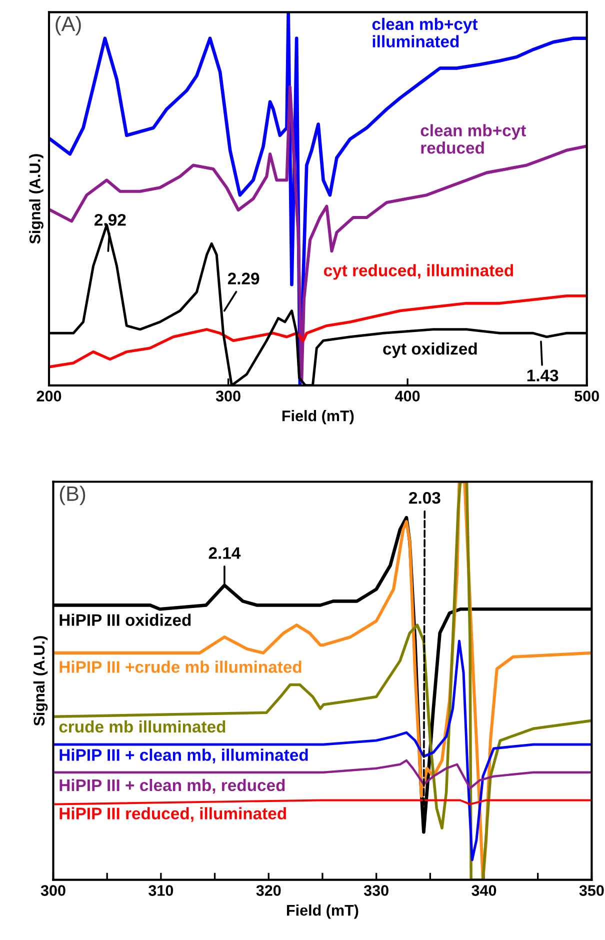 This screenshot has width=605, height=940. Describe the element at coordinates (184, 756) in the screenshot. I see `series-label: HiPIP III + clean mb, illuminated` at that location.